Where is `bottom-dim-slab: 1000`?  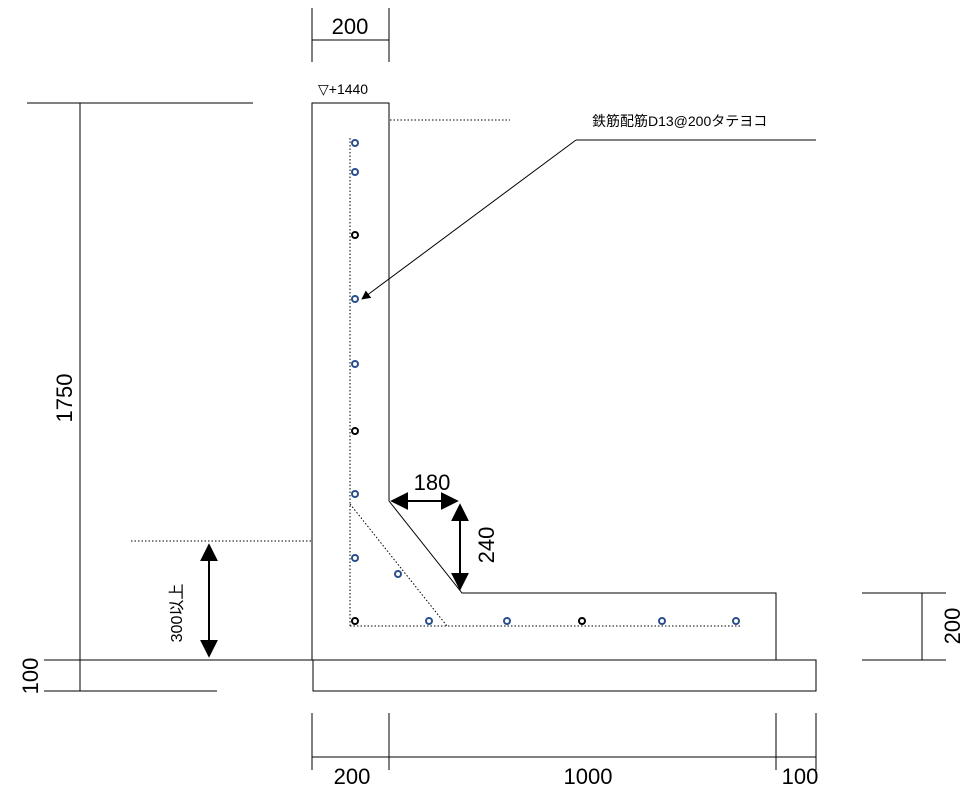 bottom-dim-slab: 1000 is located at coordinates (588, 776).